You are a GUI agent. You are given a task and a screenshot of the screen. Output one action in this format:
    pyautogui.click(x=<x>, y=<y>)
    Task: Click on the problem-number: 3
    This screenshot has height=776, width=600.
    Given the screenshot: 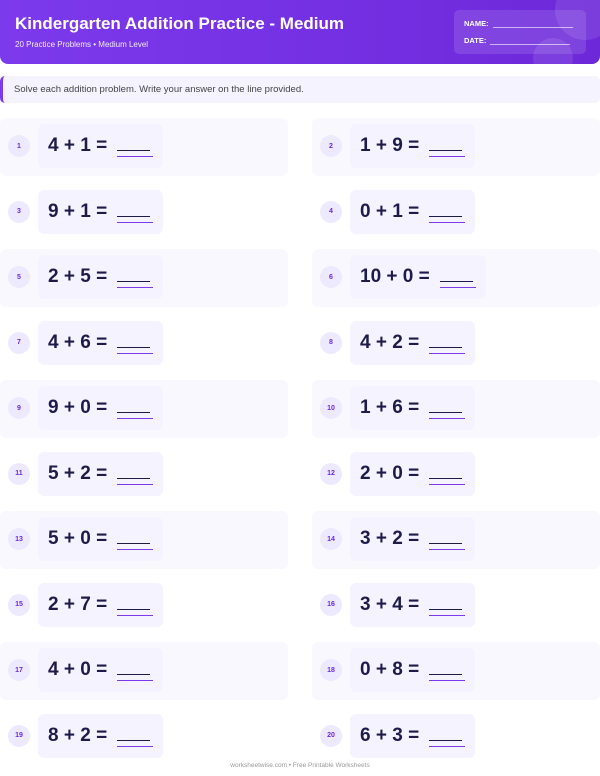 What is the action you would take?
    pyautogui.click(x=19, y=211)
    